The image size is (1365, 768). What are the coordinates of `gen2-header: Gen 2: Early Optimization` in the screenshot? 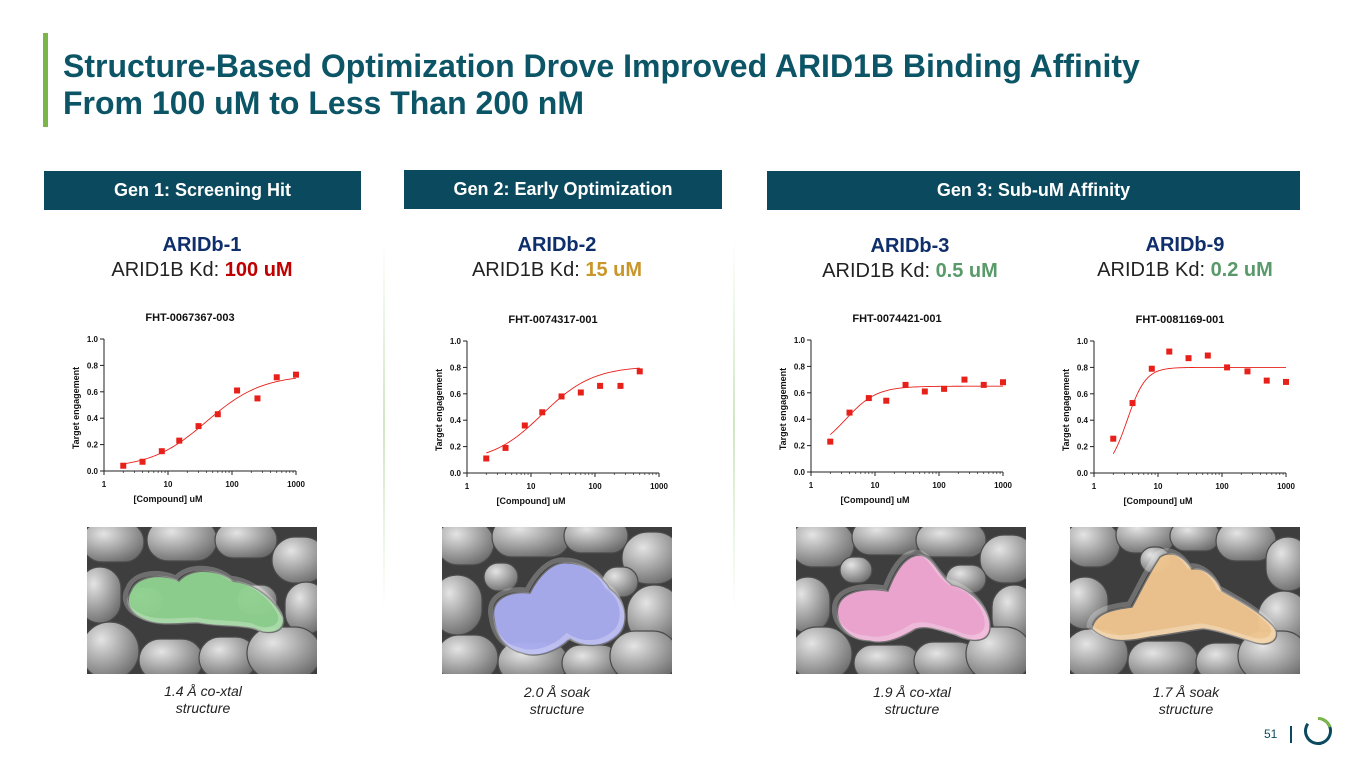 It's located at (563, 189).